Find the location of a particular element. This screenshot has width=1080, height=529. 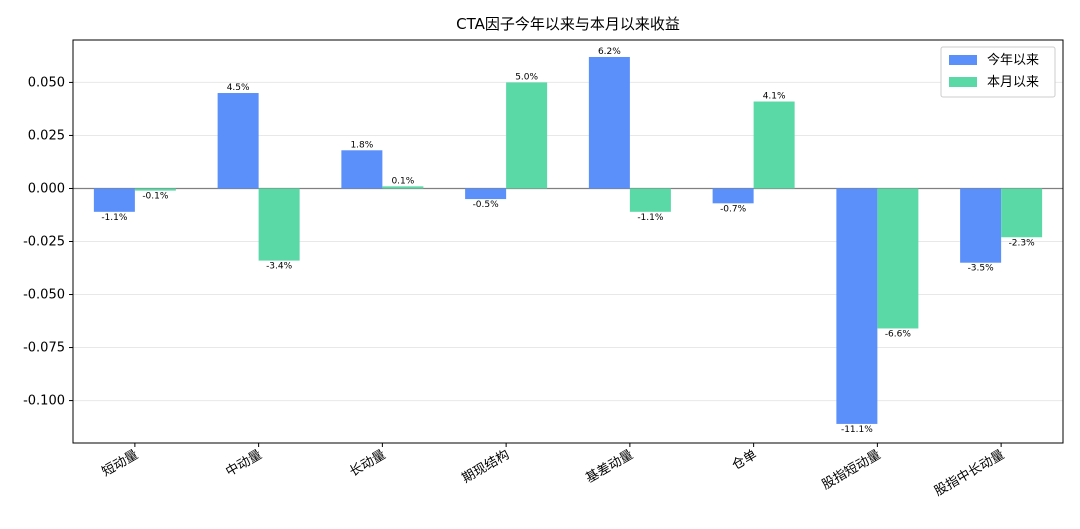

y-axis: 0.050 0.025 0.000 -0.025 -0.050 -0.075 -0.100 is located at coordinates (48, 242).